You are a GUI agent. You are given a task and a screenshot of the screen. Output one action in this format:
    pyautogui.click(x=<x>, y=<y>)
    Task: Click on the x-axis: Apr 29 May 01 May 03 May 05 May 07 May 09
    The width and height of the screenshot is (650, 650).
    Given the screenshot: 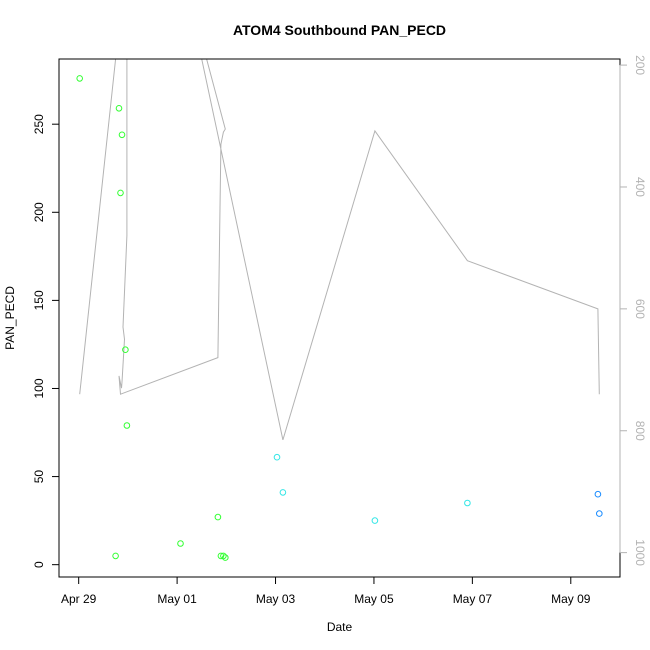 What is the action you would take?
    pyautogui.click(x=326, y=591)
    